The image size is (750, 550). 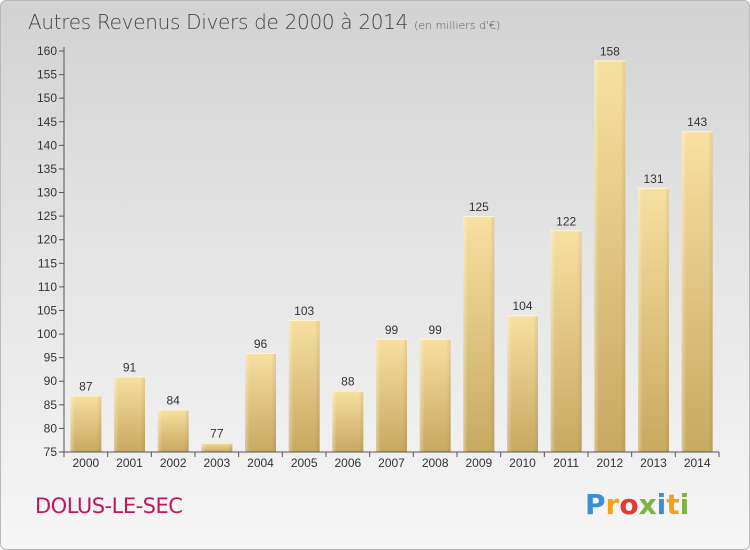 I want to click on x-tick-label: 2000, so click(x=85, y=463).